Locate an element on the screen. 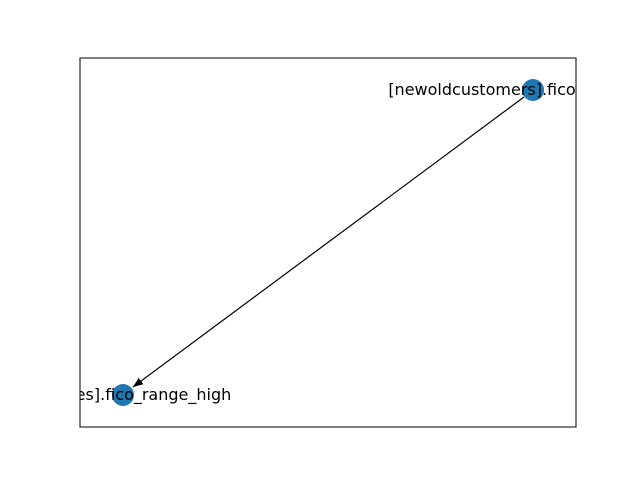  node-target-label: [variables].fico_range_high is located at coordinates (123, 395).